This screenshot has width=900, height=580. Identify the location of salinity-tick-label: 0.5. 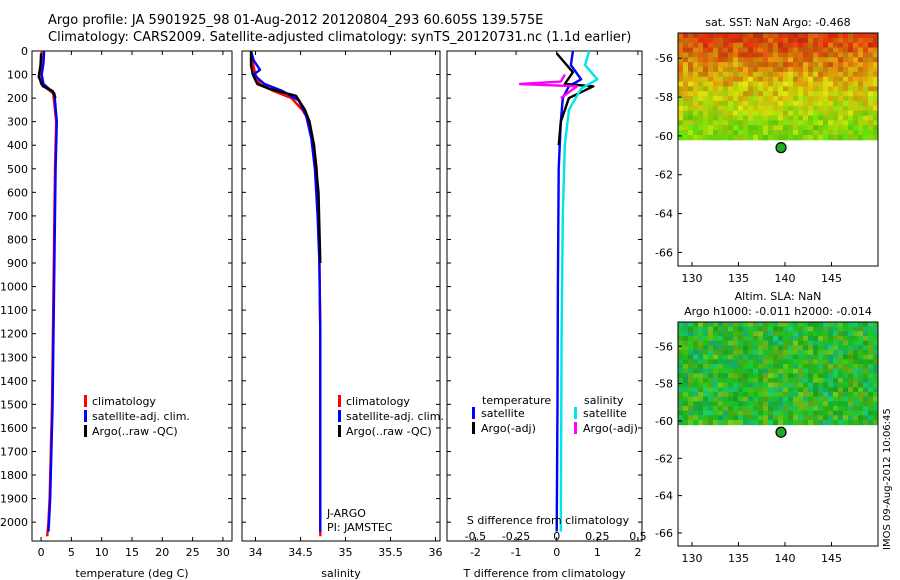
(638, 536).